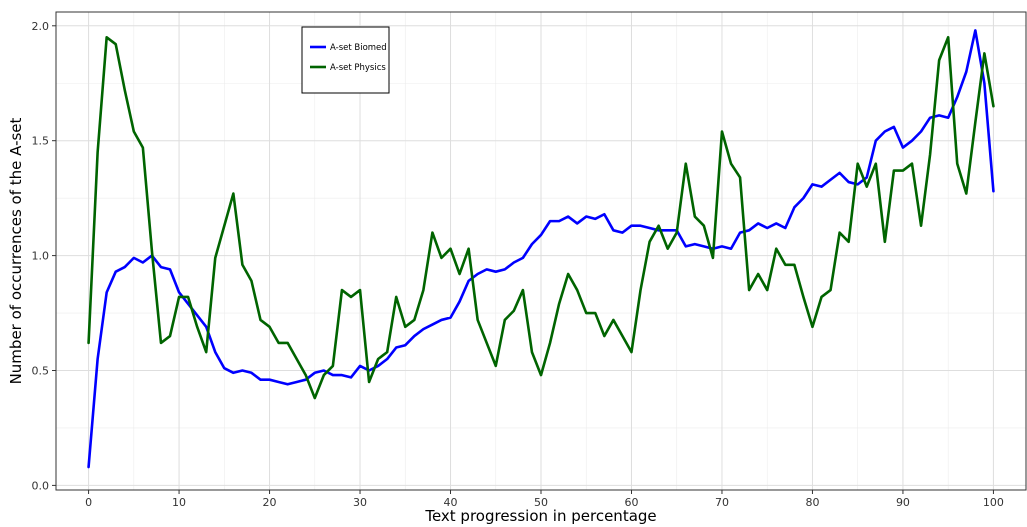 The height and width of the screenshot is (527, 1027). Describe the element at coordinates (993, 502) in the screenshot. I see `x-tick-label: 100` at that location.